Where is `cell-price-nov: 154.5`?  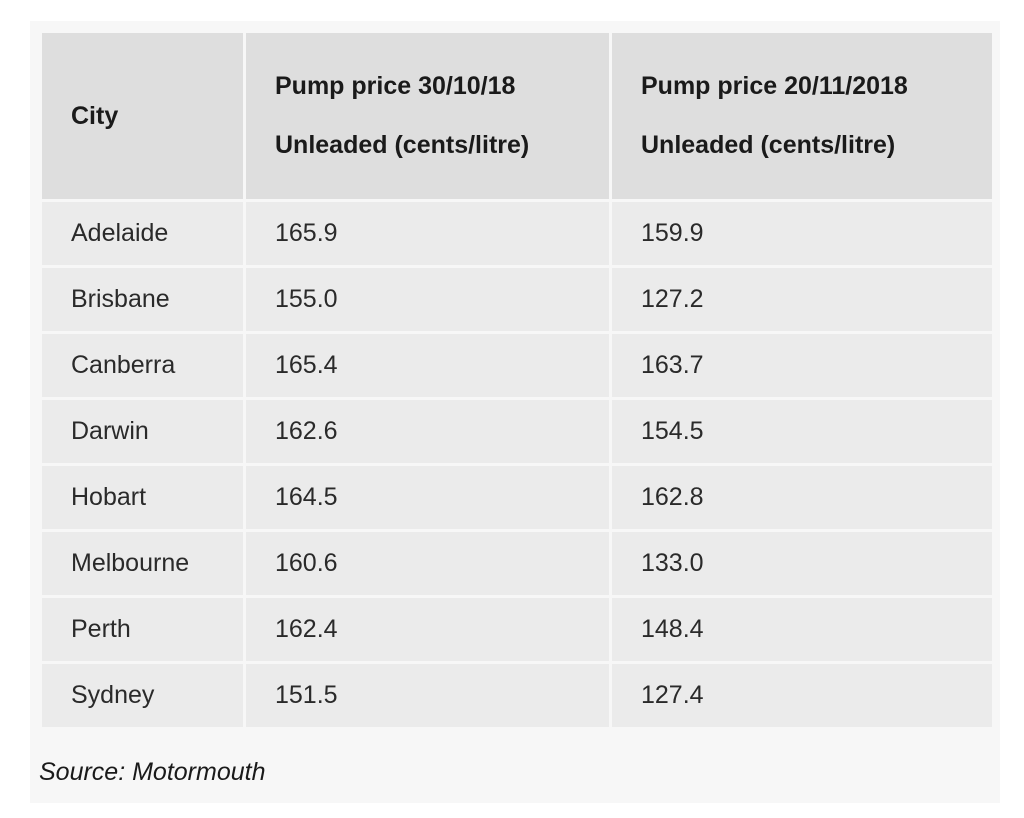 cell-price-nov: 154.5 is located at coordinates (802, 431).